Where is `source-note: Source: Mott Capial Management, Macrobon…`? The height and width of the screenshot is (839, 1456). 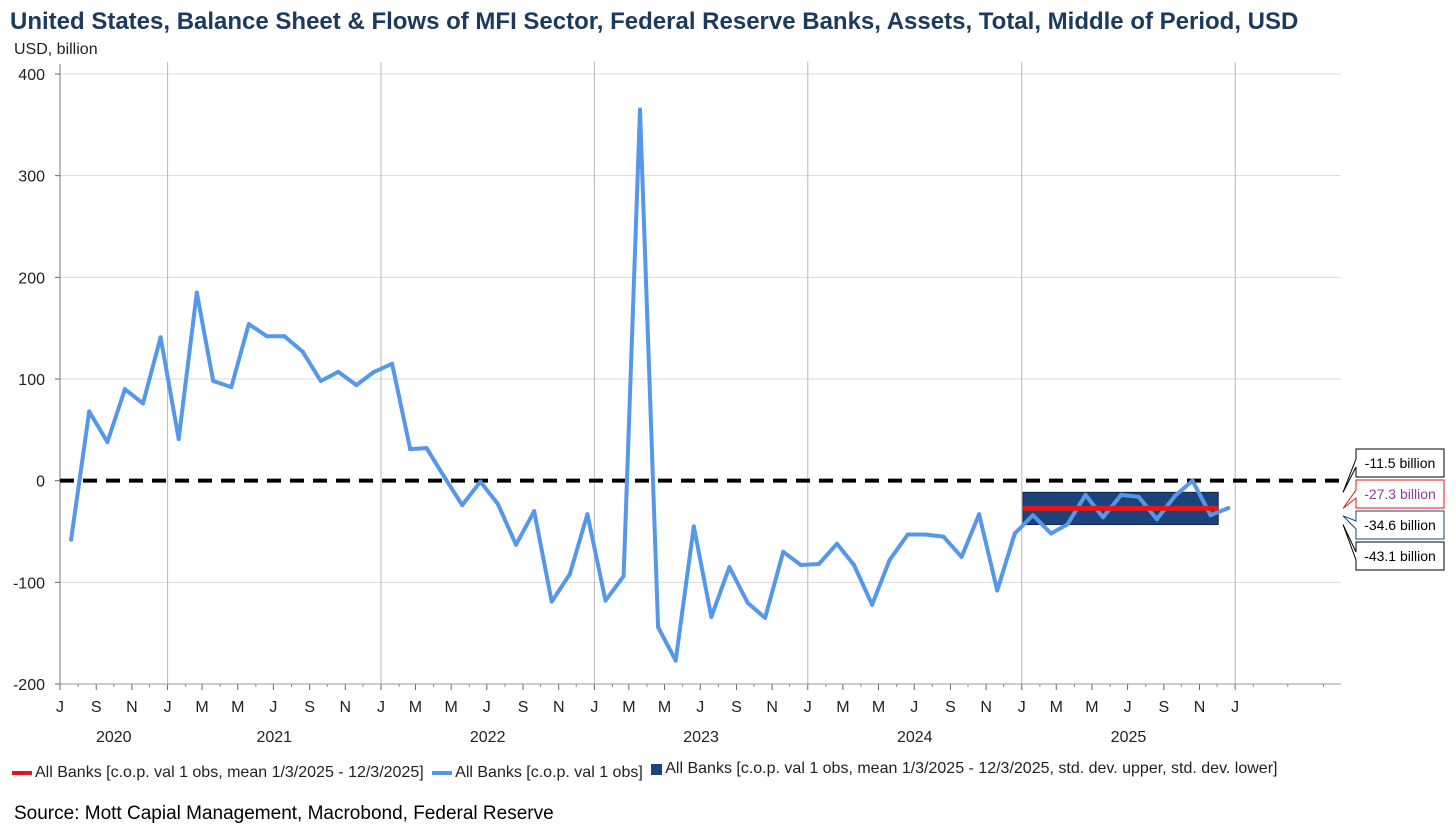
source-note: Source: Mott Capial Management, Macrobon… is located at coordinates (284, 813).